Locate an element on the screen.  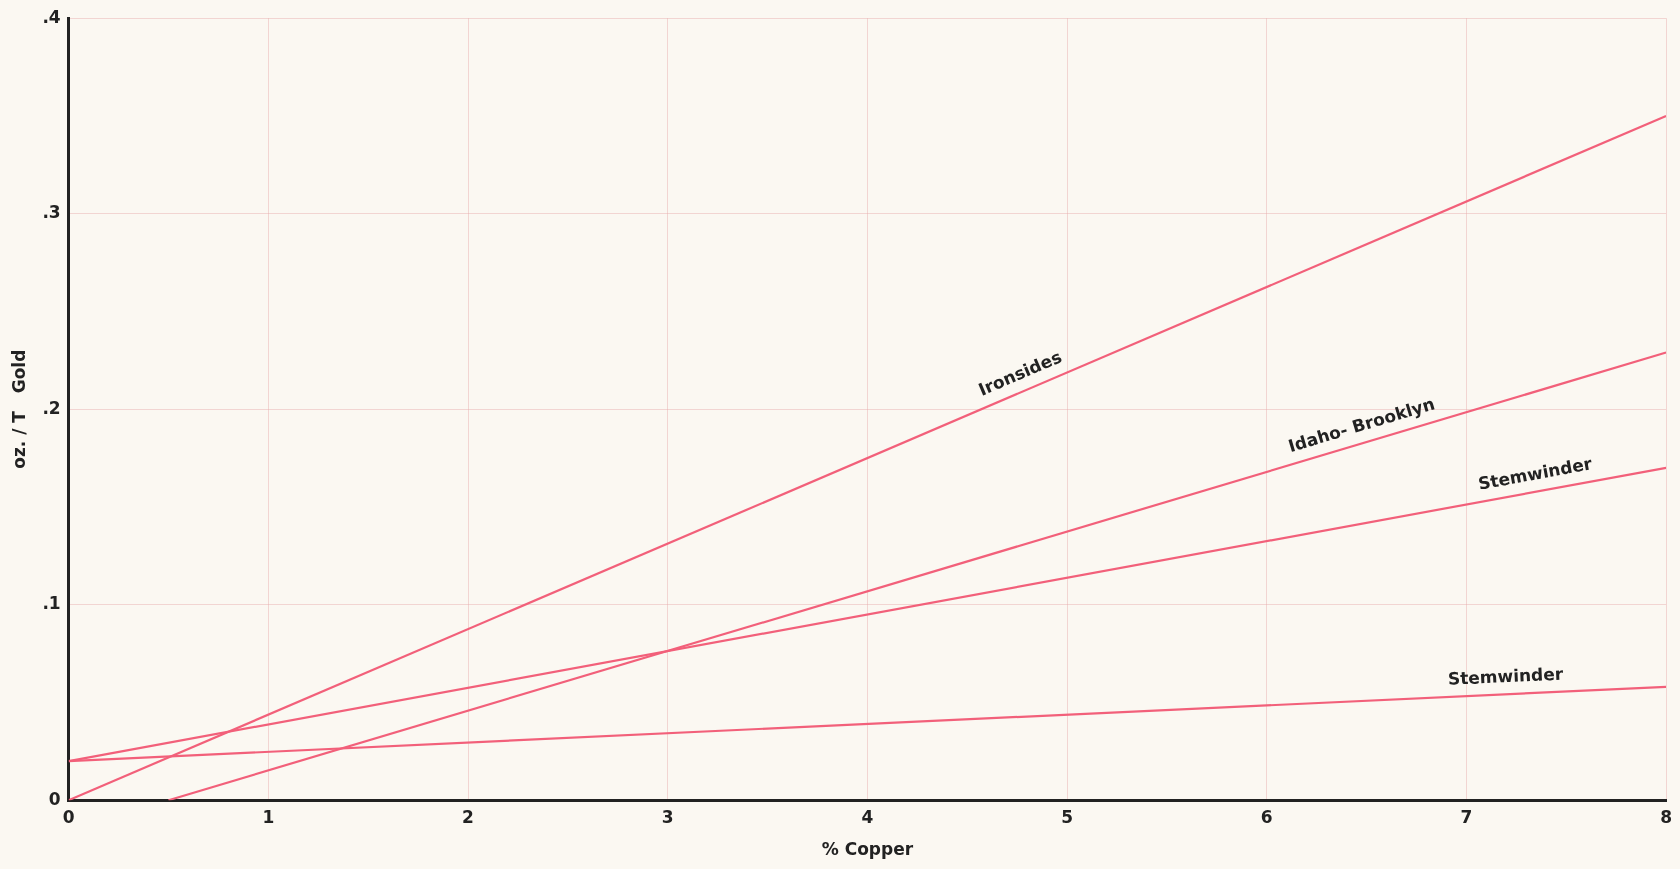
x-tick-label: 3 is located at coordinates (667, 816).